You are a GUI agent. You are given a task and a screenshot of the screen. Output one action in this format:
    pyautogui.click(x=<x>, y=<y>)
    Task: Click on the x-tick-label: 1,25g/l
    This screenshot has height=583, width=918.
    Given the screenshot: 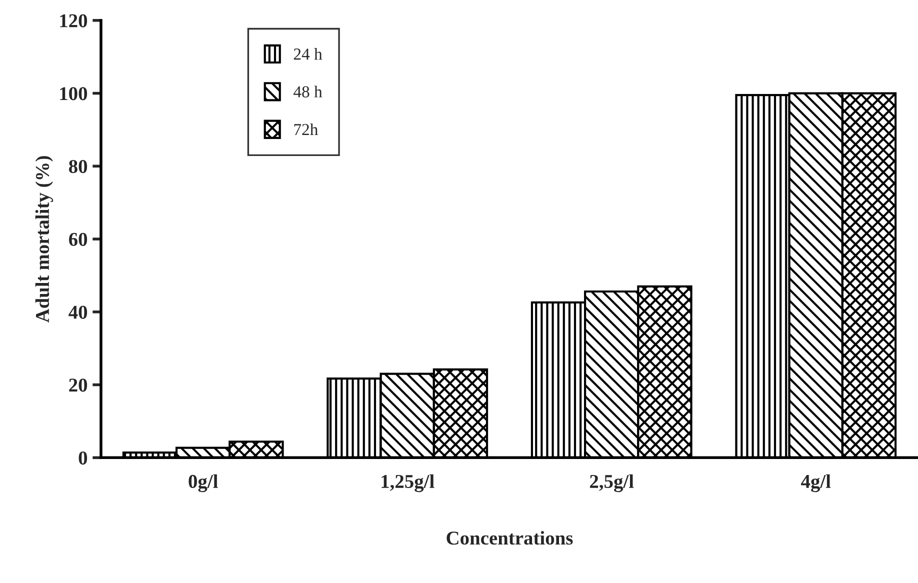 What is the action you would take?
    pyautogui.click(x=408, y=483)
    